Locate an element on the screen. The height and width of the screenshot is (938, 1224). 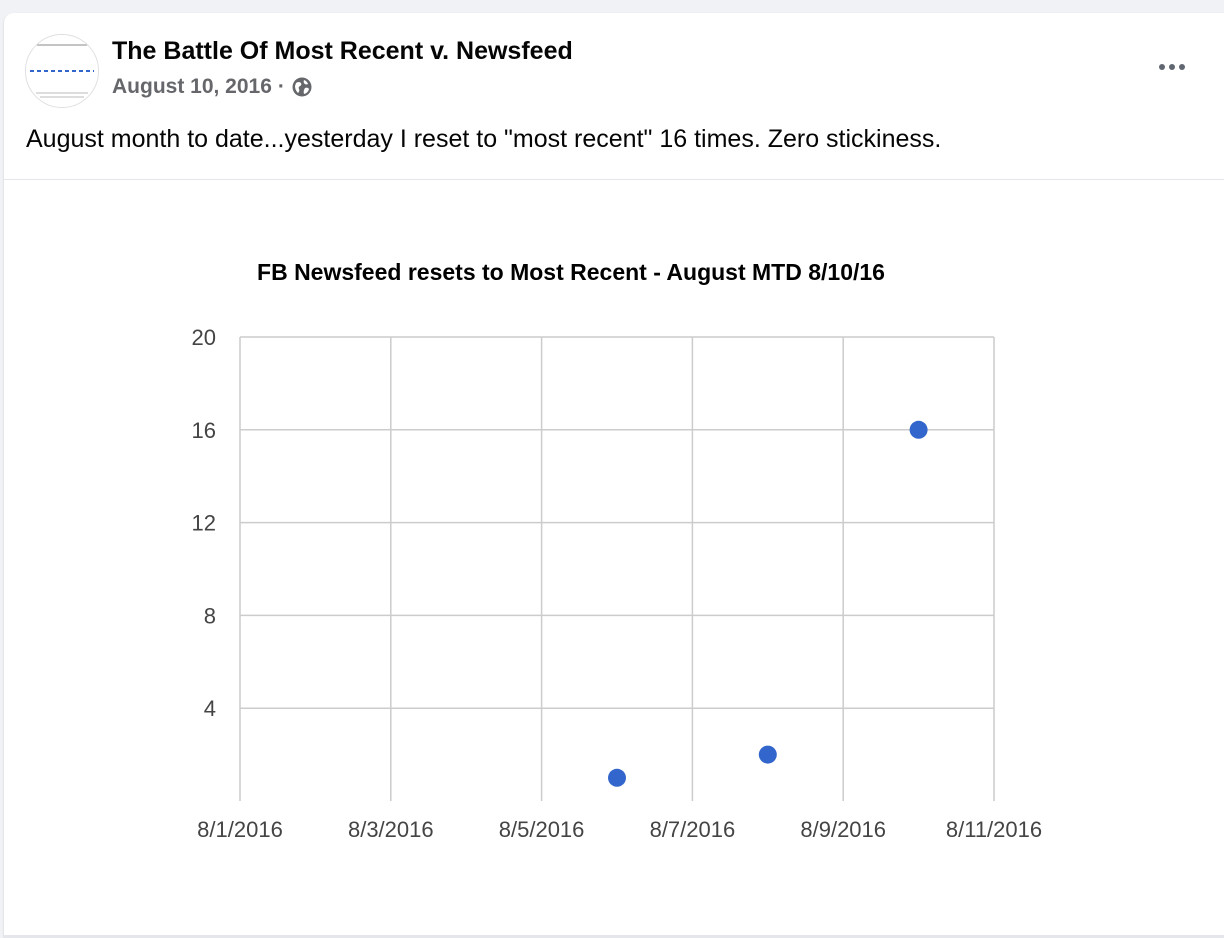
y-tick-label: 12 is located at coordinates (204, 523).